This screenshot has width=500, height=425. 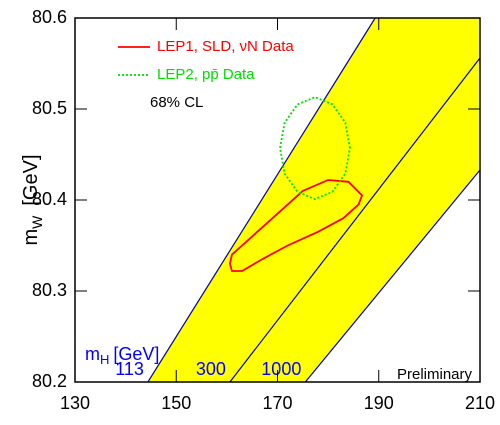 What do you see at coordinates (92, 354) in the screenshot?
I see `band-label-symbol: m` at bounding box center [92, 354].